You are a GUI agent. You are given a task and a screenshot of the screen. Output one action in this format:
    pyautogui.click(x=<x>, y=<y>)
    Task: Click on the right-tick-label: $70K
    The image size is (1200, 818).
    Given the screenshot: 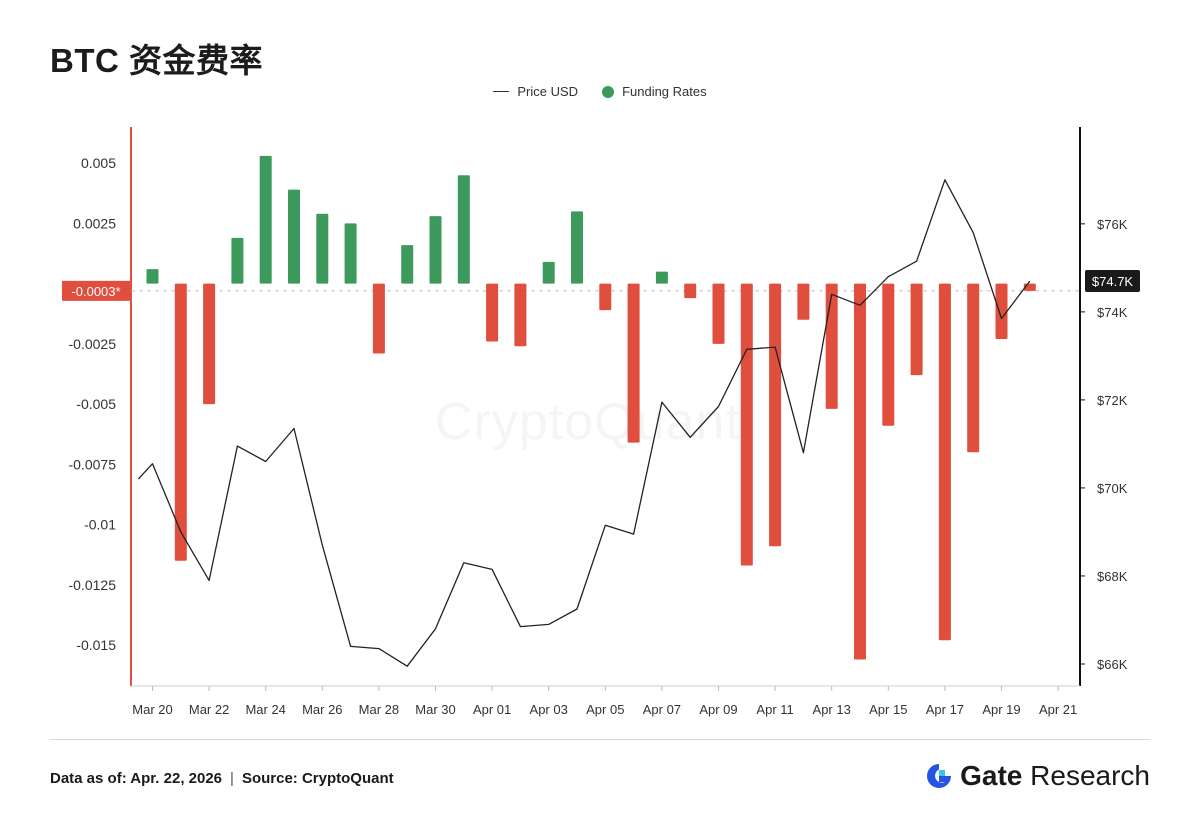 What is the action you would take?
    pyautogui.click(x=1112, y=488)
    